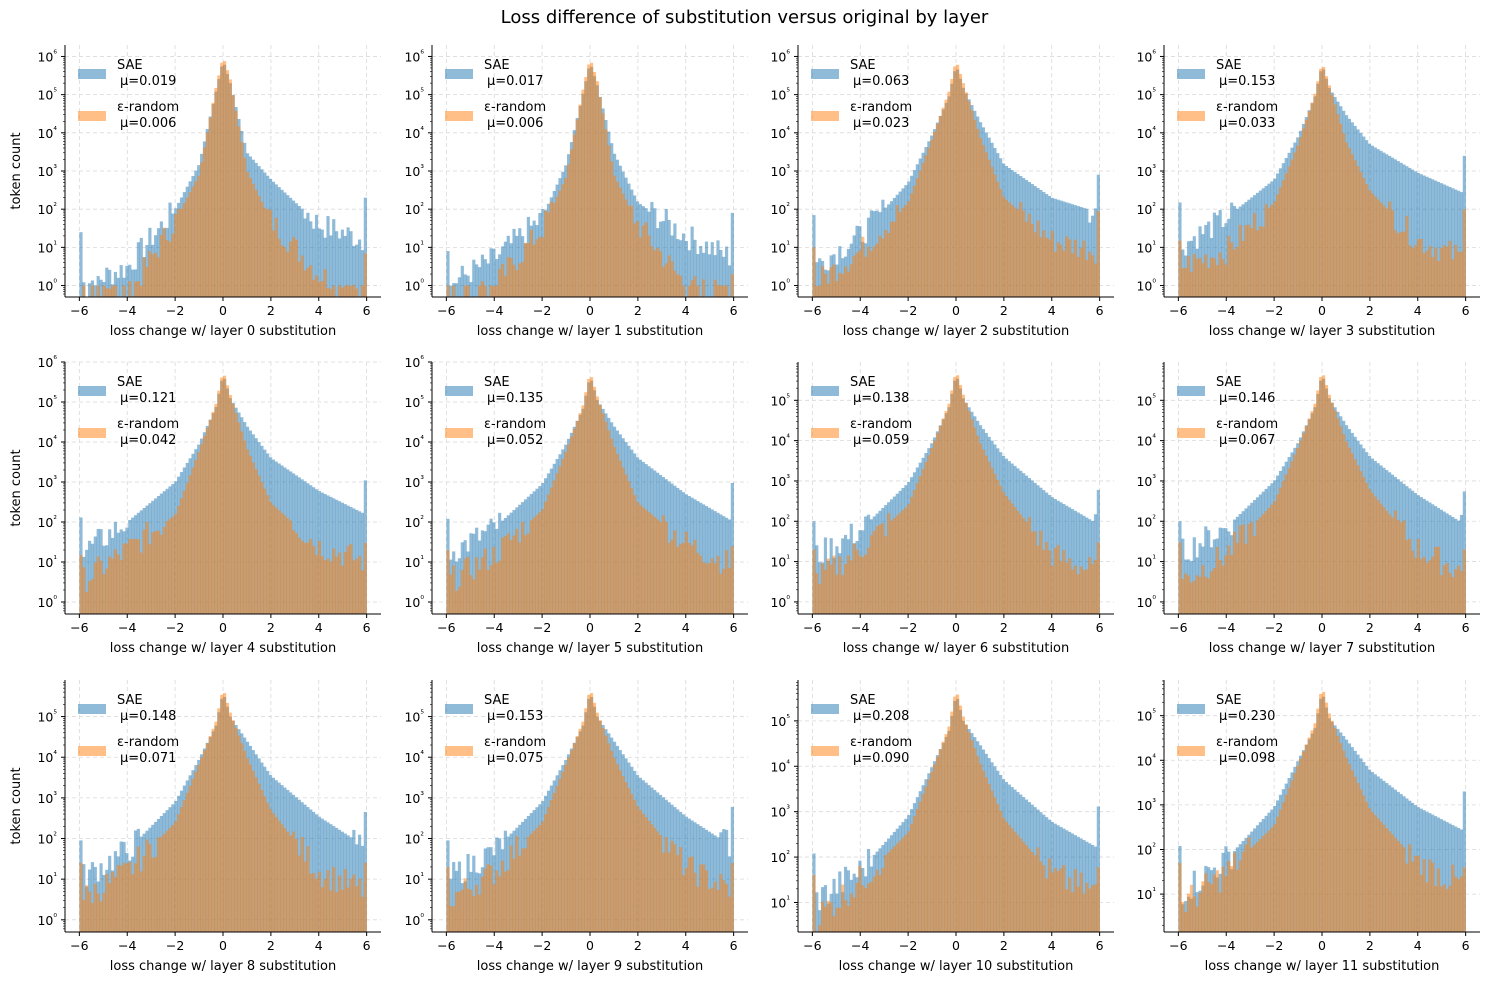 Image resolution: width=1489 pixels, height=985 pixels. What do you see at coordinates (780, 481) in the screenshot?
I see `y-tick-label: 10³` at bounding box center [780, 481].